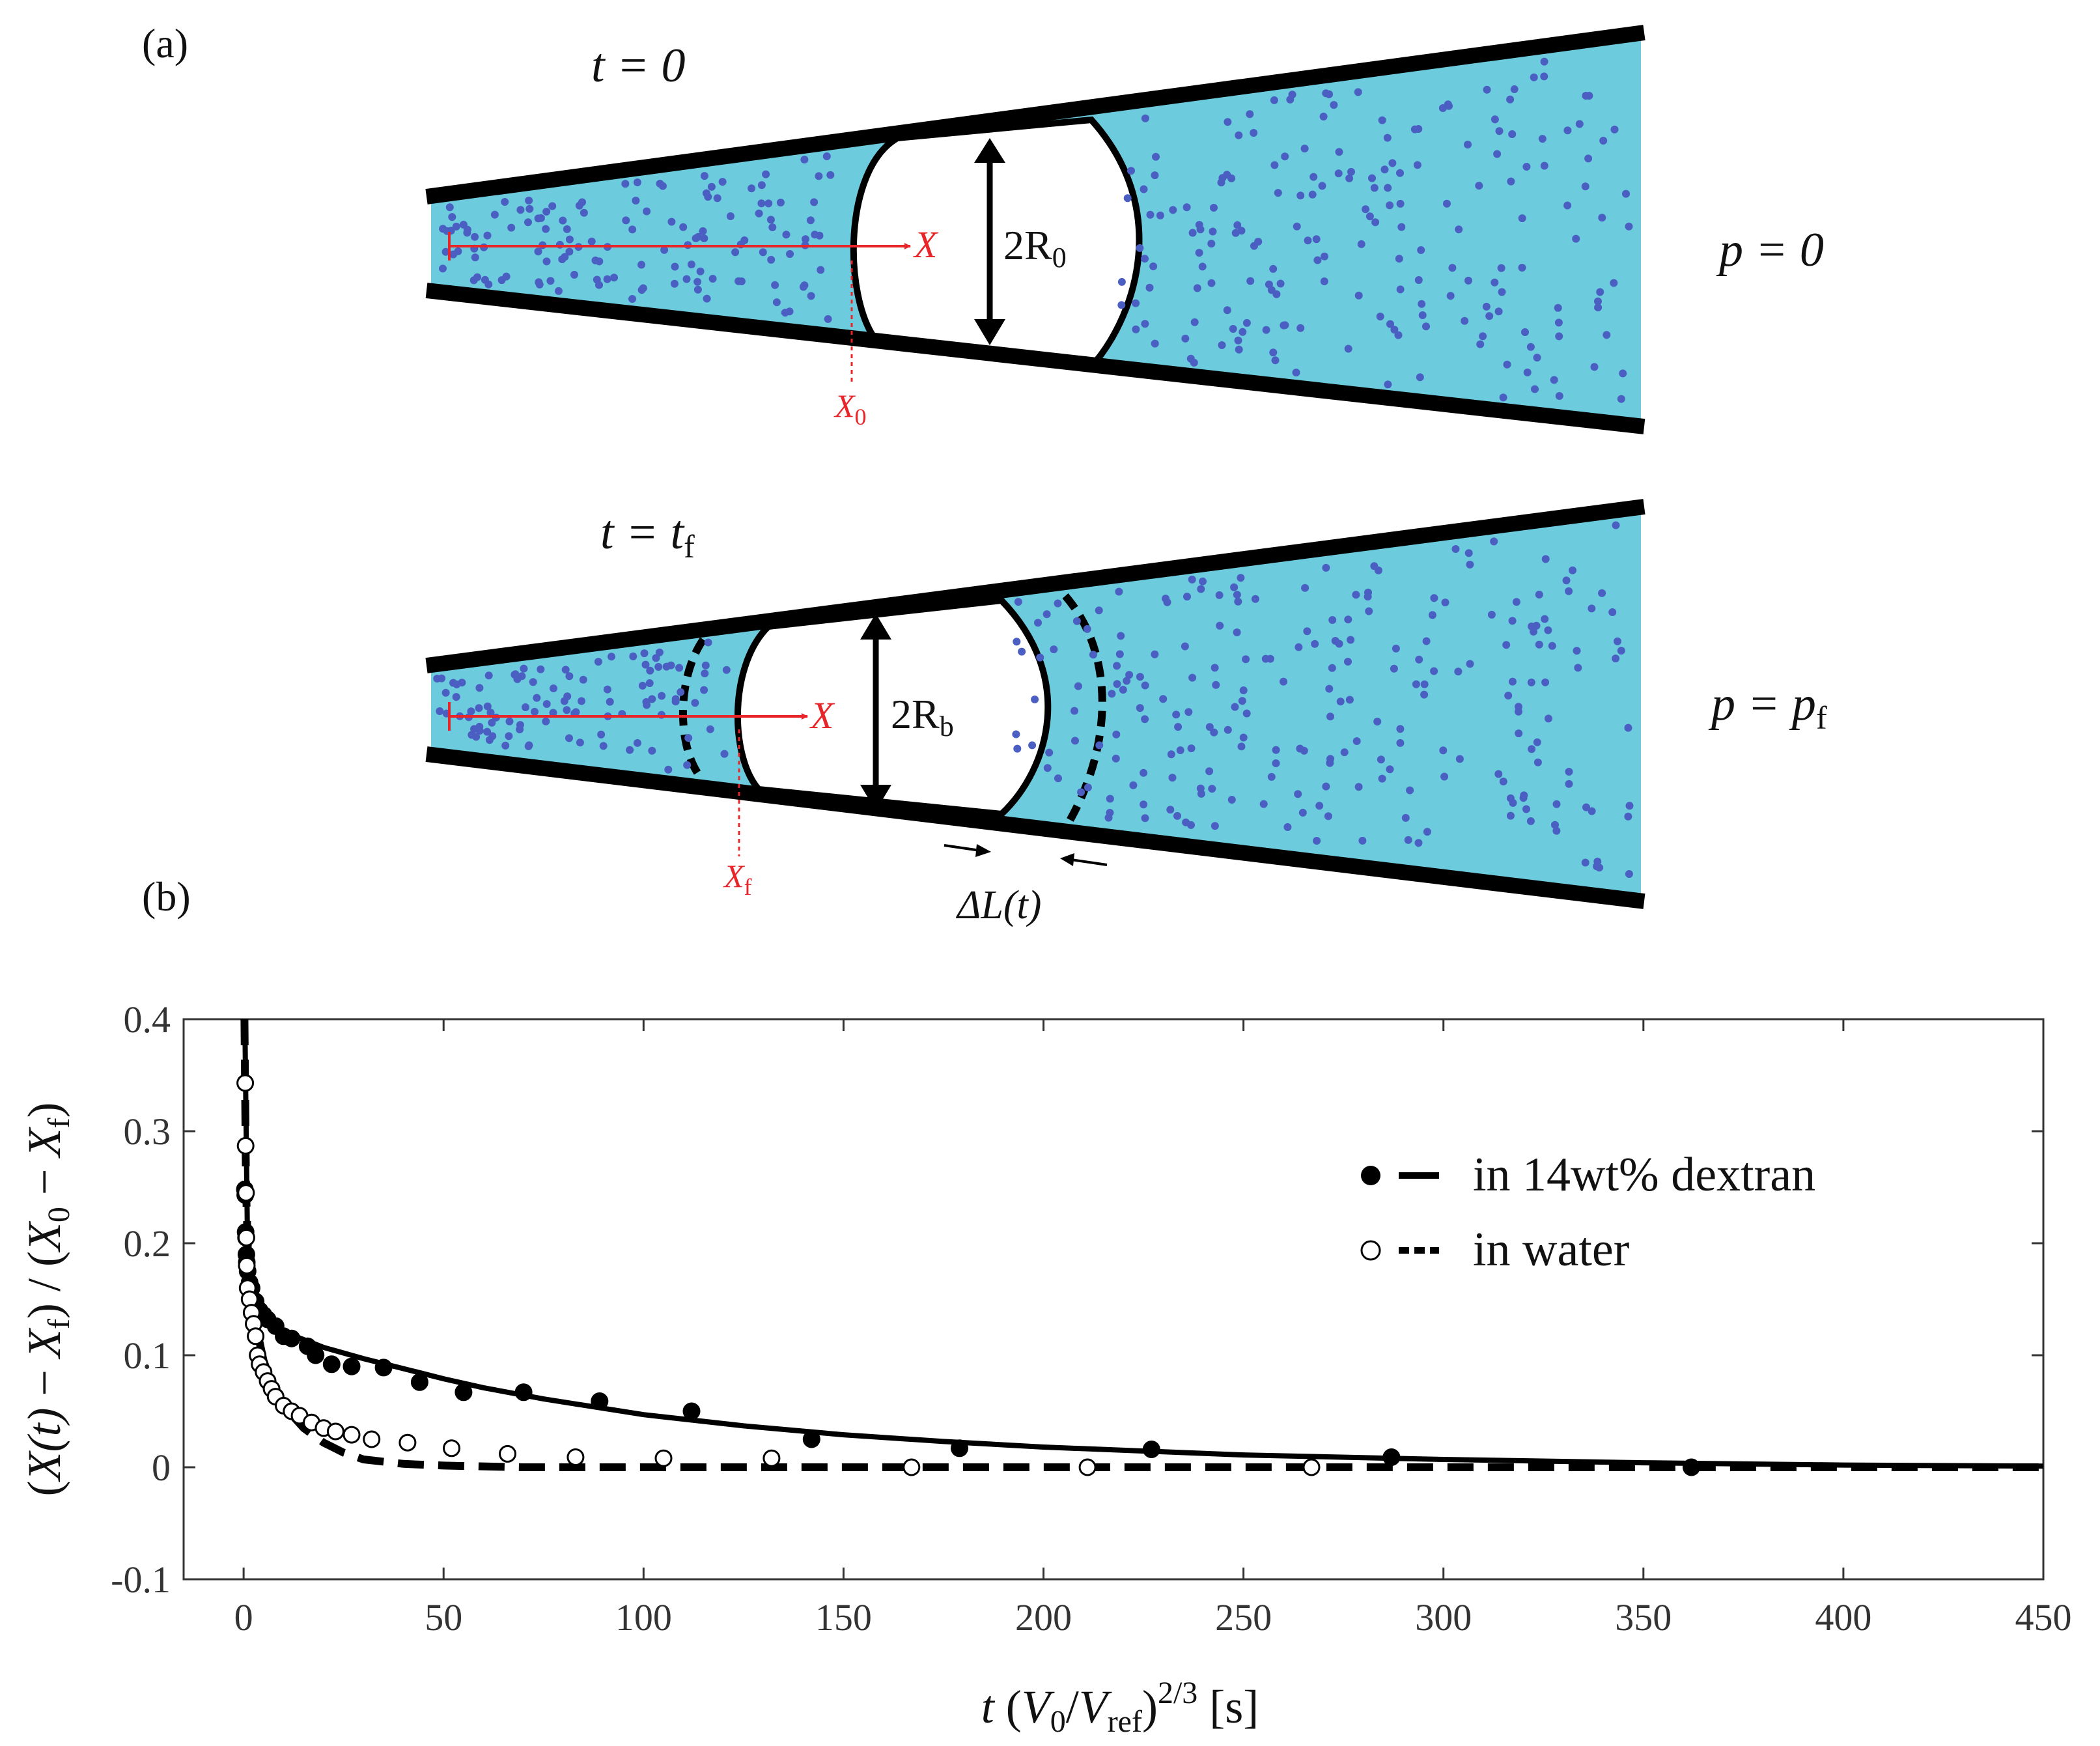 The height and width of the screenshot is (1746, 2100). I want to click on bottom-tube: X Xf 2Rb ΔL(t), so click(1035, 713).